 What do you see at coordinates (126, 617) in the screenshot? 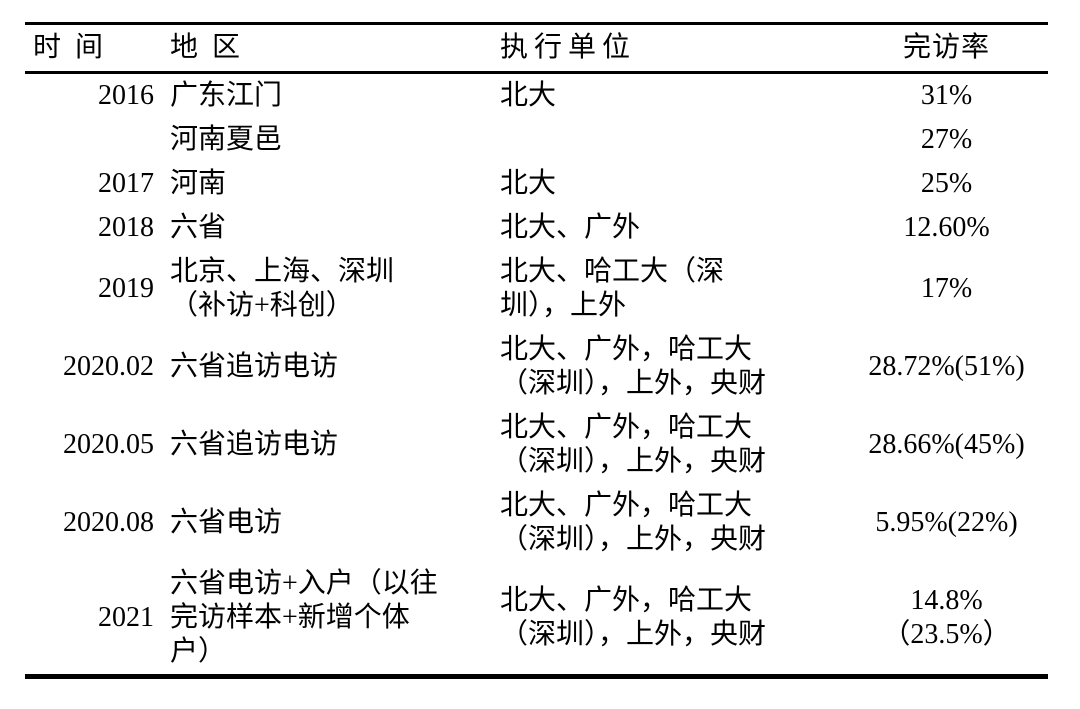
I see `cell-time: 2021` at bounding box center [126, 617].